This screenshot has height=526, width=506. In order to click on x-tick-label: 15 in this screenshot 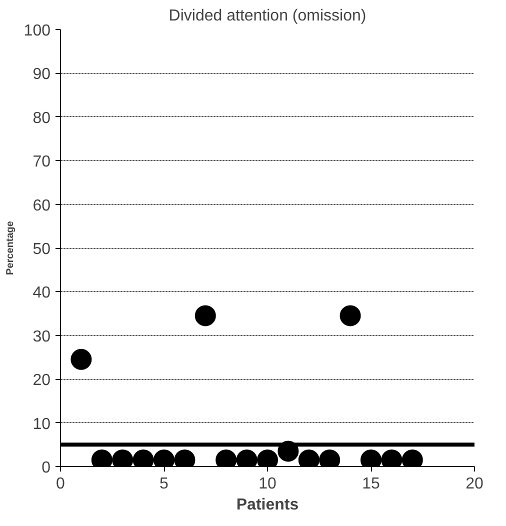, I will do `click(371, 484)`.